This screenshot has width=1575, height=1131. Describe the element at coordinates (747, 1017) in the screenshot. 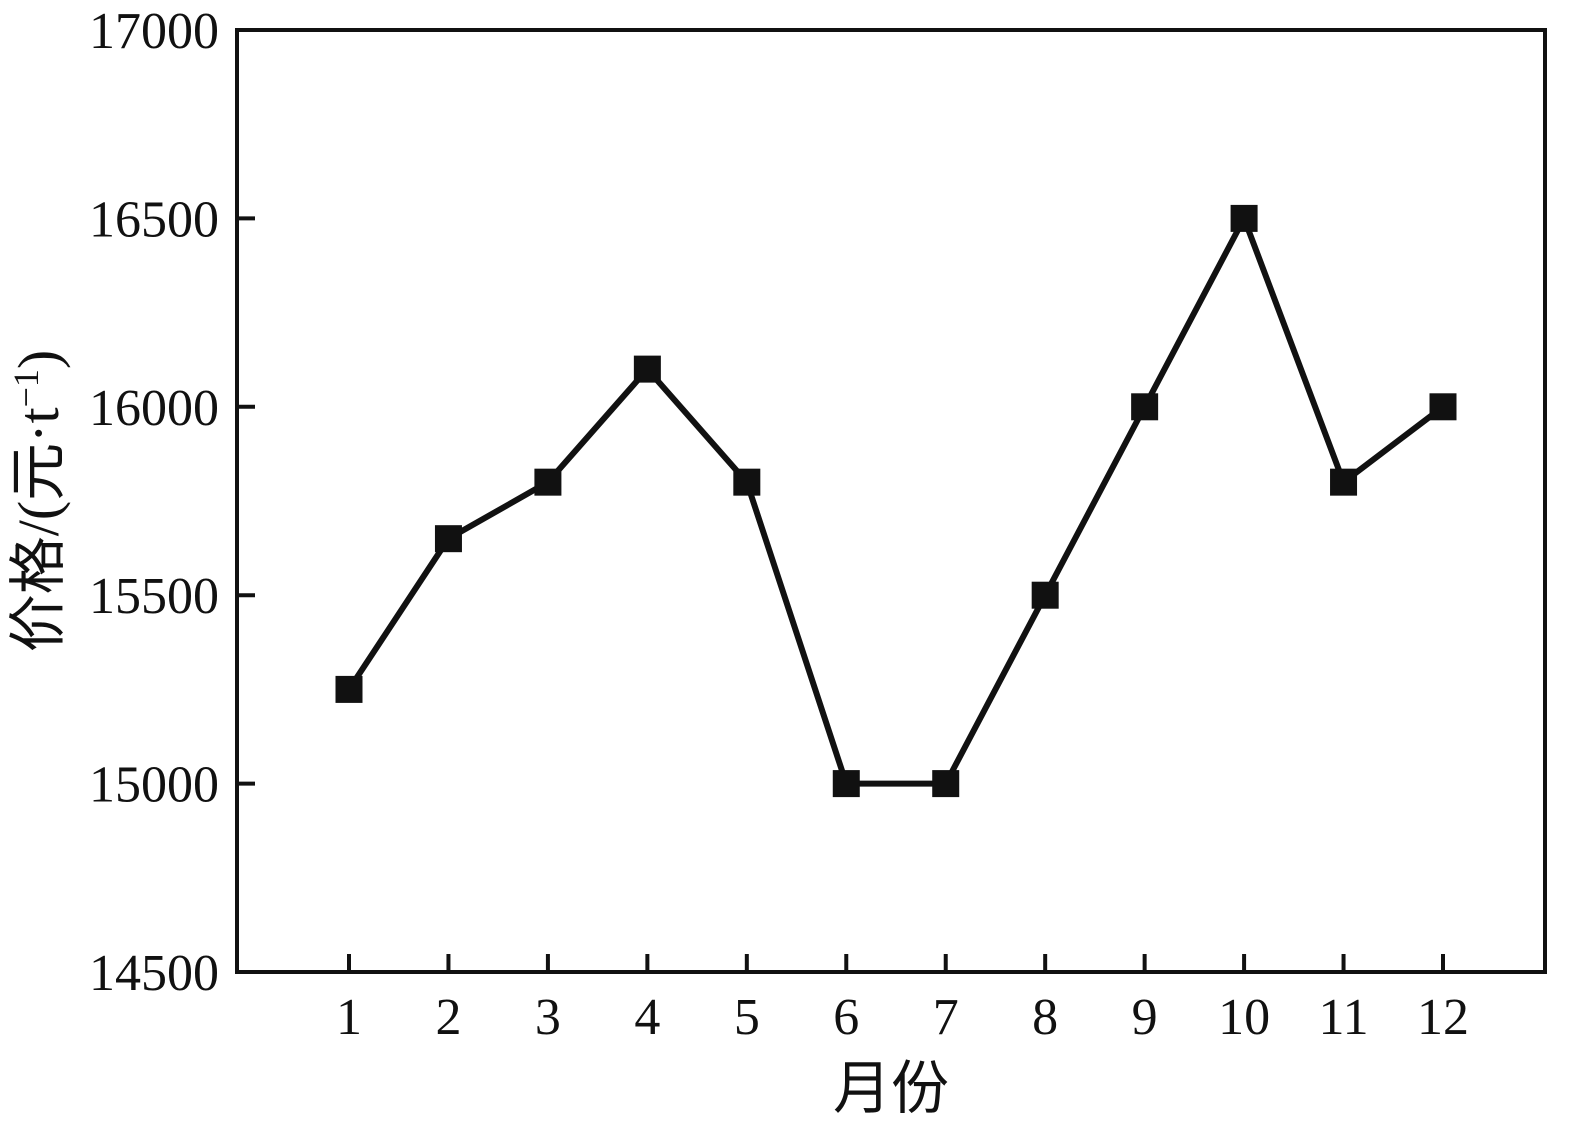

I see `x-tick-label: 5` at that location.